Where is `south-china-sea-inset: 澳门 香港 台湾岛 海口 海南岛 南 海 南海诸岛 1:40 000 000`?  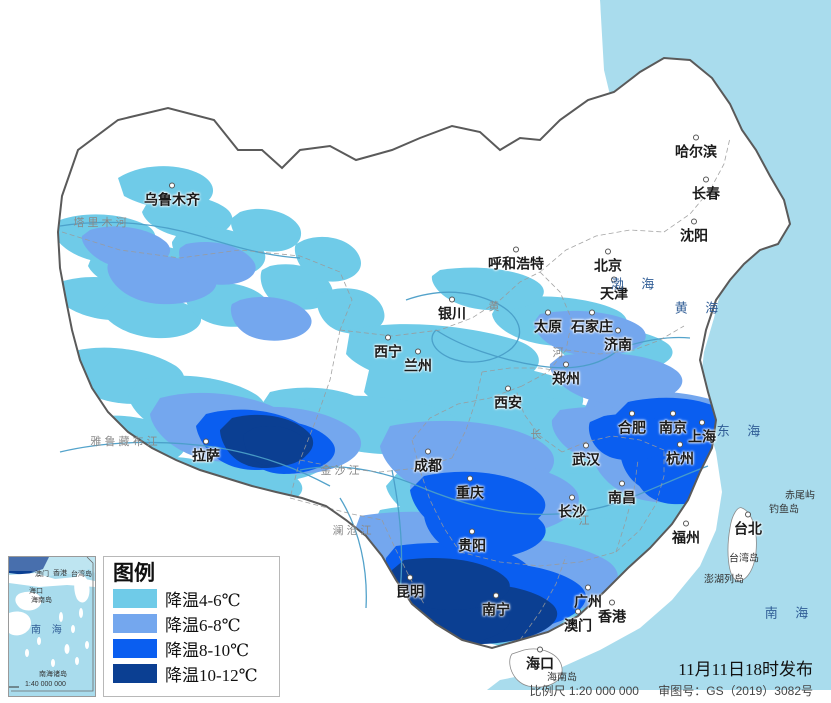 south-china-sea-inset: 澳门 香港 台湾岛 海口 海南岛 南 海 南海诸岛 1:40 000 000 is located at coordinates (52, 626).